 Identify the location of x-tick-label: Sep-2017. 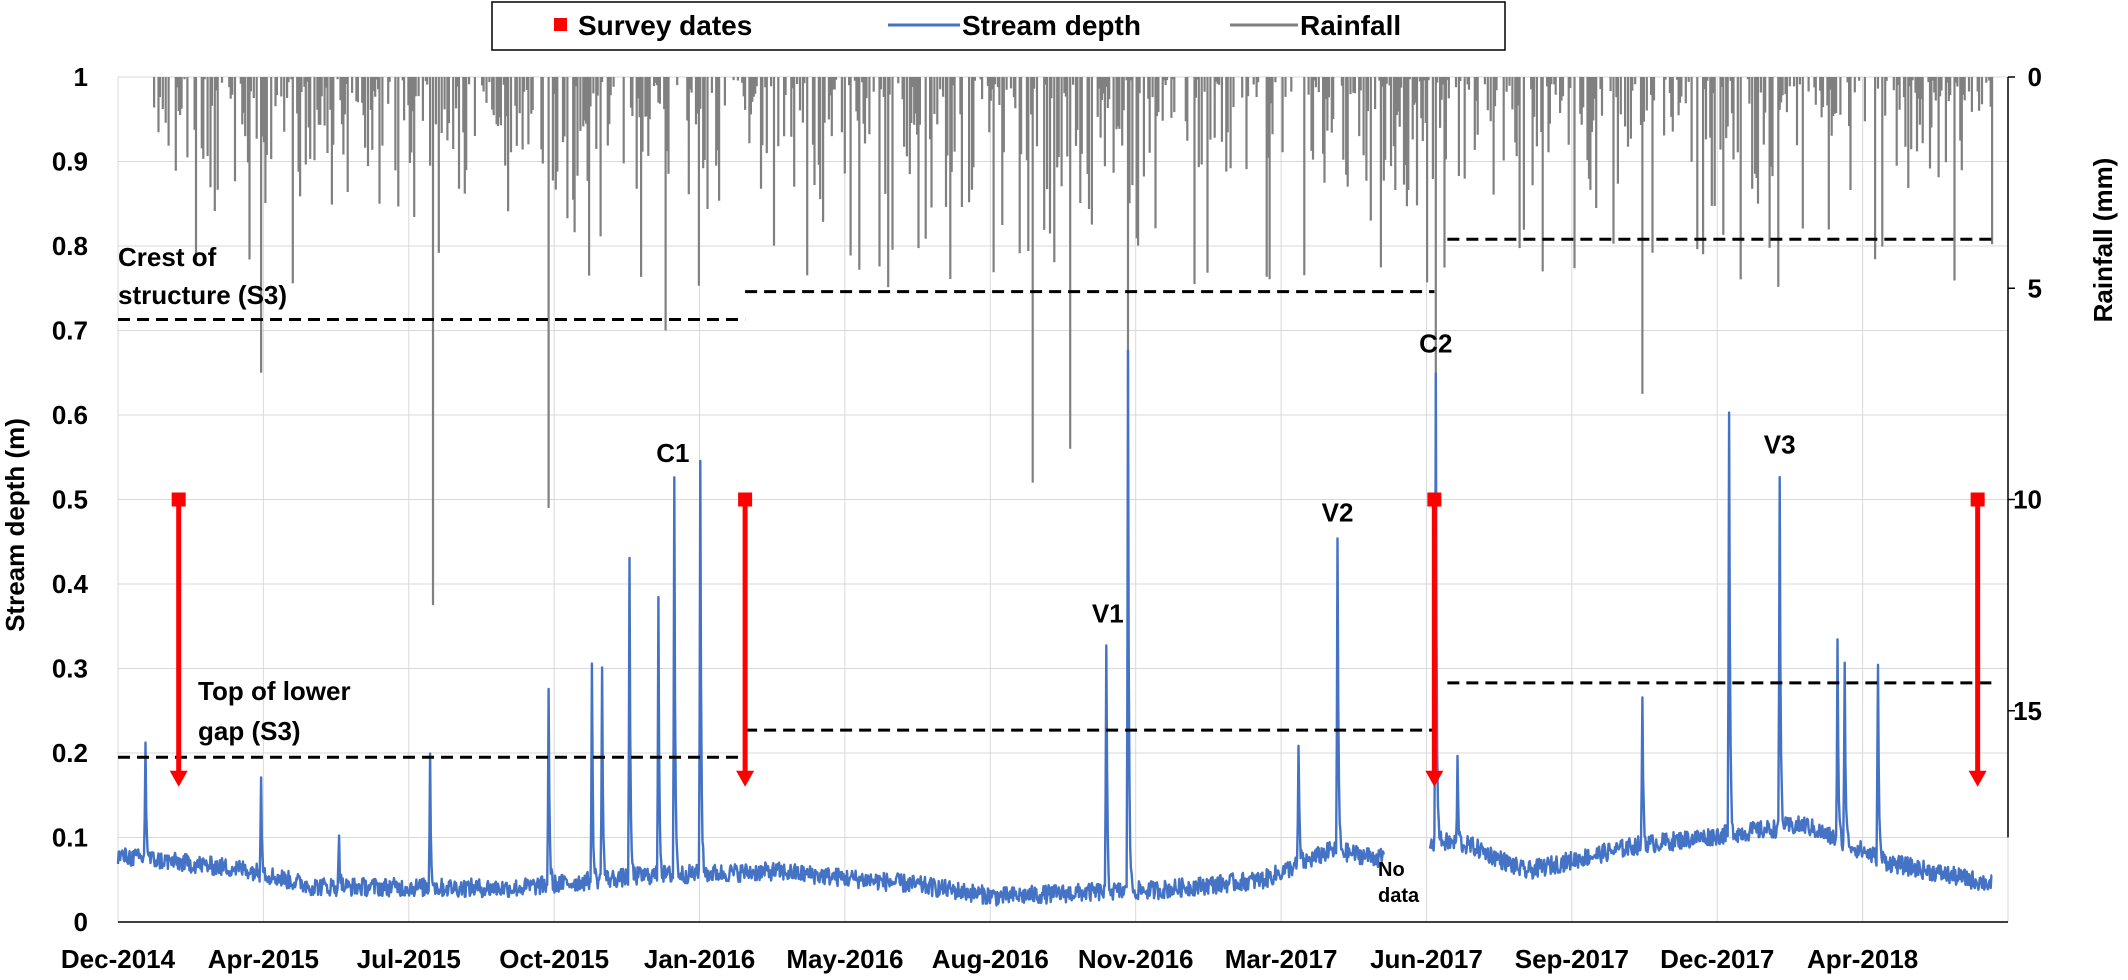
(1572, 959).